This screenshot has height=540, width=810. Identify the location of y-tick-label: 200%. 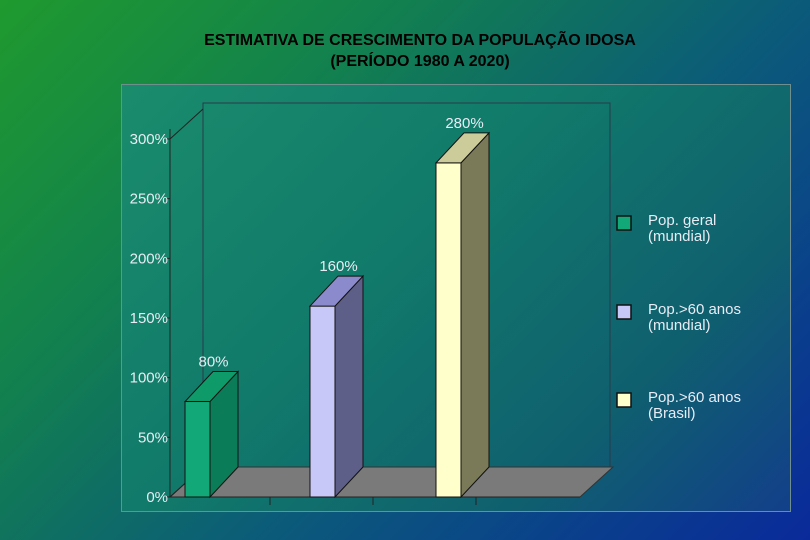
(149, 258).